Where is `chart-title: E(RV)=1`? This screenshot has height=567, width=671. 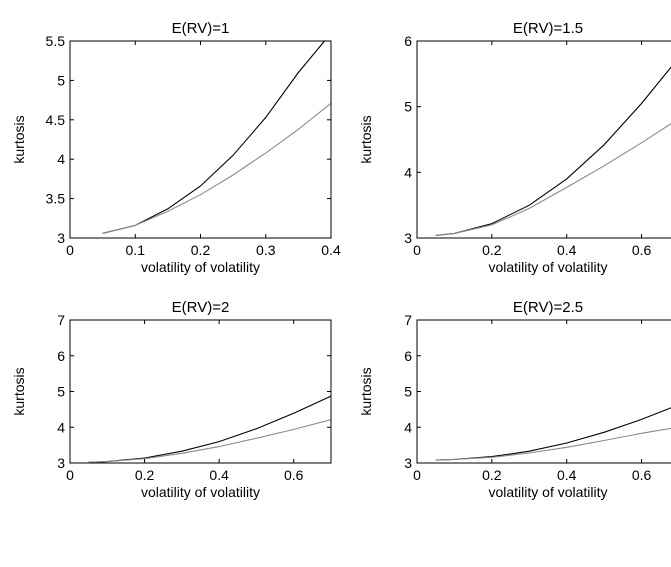 chart-title: E(RV)=1 is located at coordinates (201, 28).